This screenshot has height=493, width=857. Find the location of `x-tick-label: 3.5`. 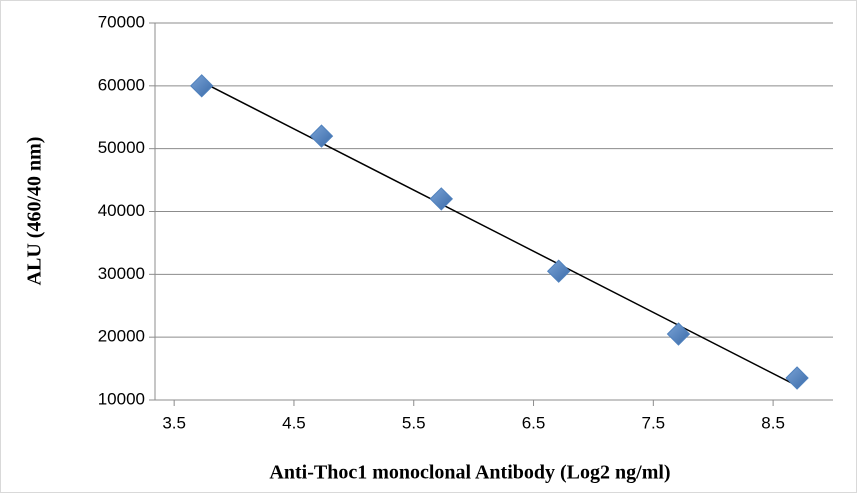

x-tick-label: 3.5 is located at coordinates (174, 422).